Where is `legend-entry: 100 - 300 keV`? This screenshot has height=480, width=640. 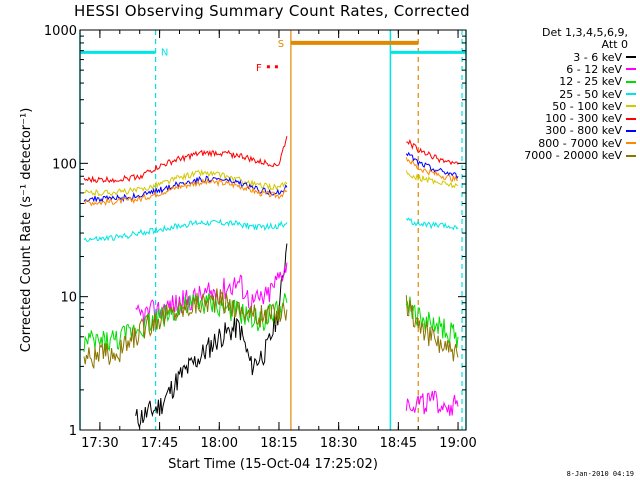 legend-entry: 100 - 300 keV is located at coordinates (561, 119).